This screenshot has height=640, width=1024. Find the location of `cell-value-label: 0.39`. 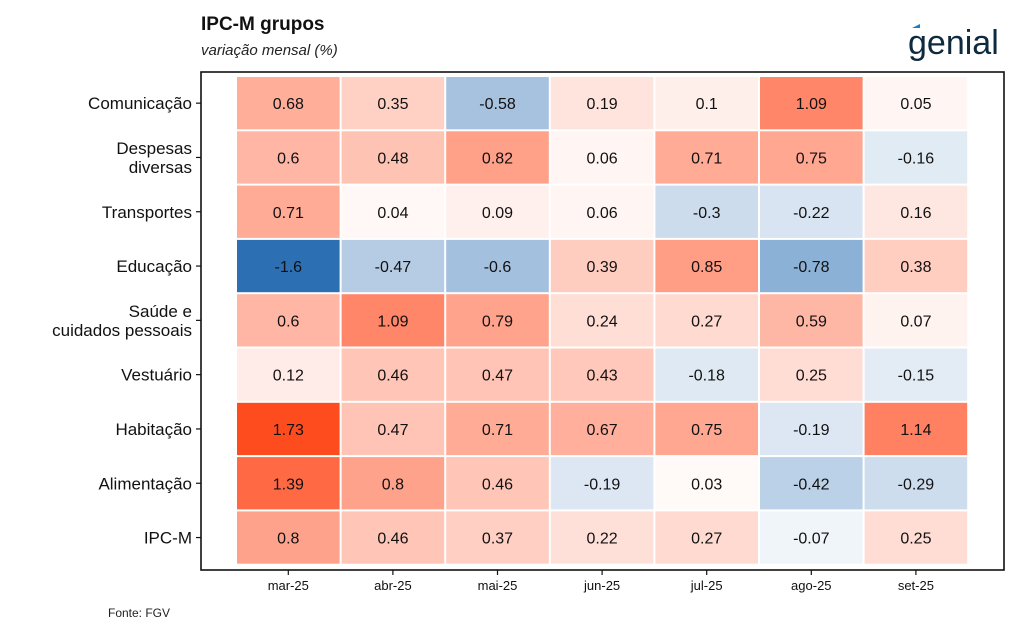

cell-value-label: 0.39 is located at coordinates (602, 267).